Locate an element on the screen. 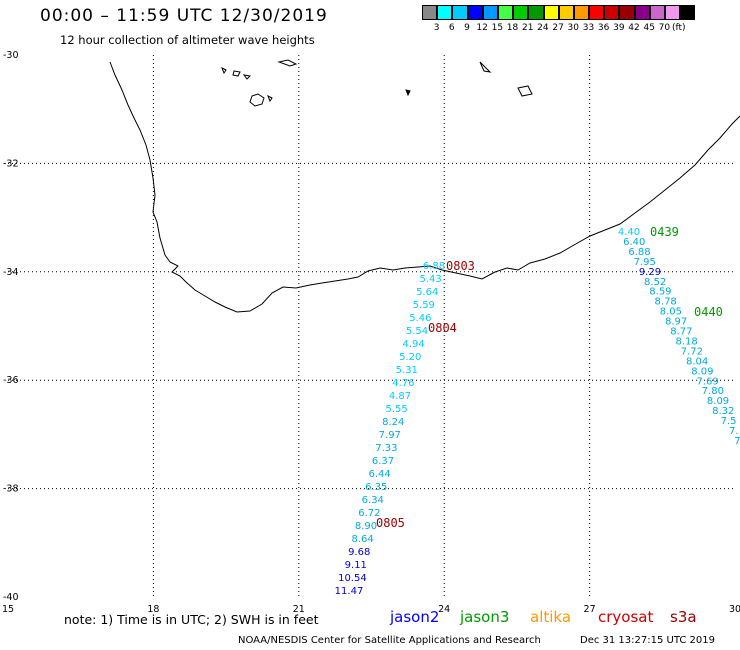 The width and height of the screenshot is (740, 650). lon-tick-label: 30 is located at coordinates (734, 609).